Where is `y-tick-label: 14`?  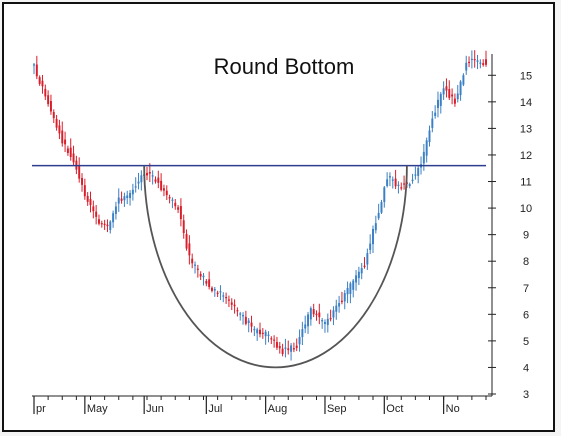 y-tick-label: 14 is located at coordinates (526, 103).